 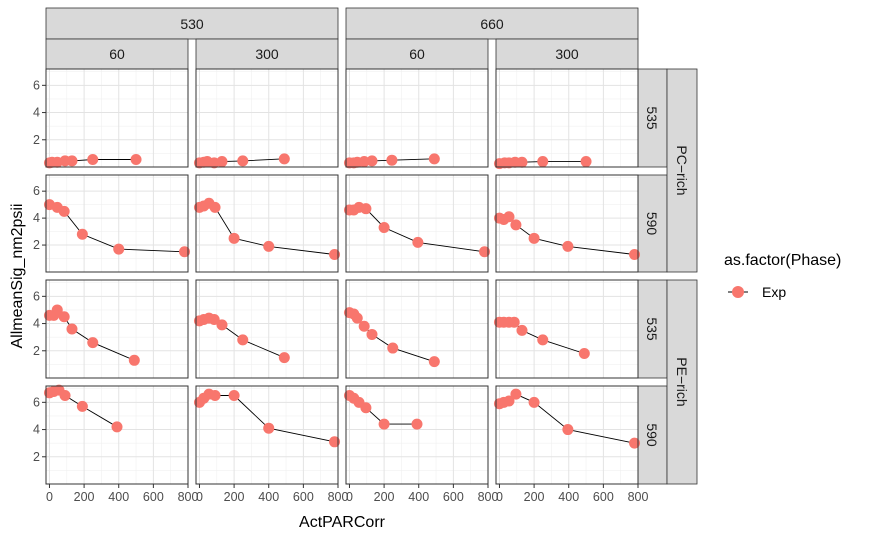 What do you see at coordinates (192, 24) in the screenshot?
I see `col-strip-top-label: 530` at bounding box center [192, 24].